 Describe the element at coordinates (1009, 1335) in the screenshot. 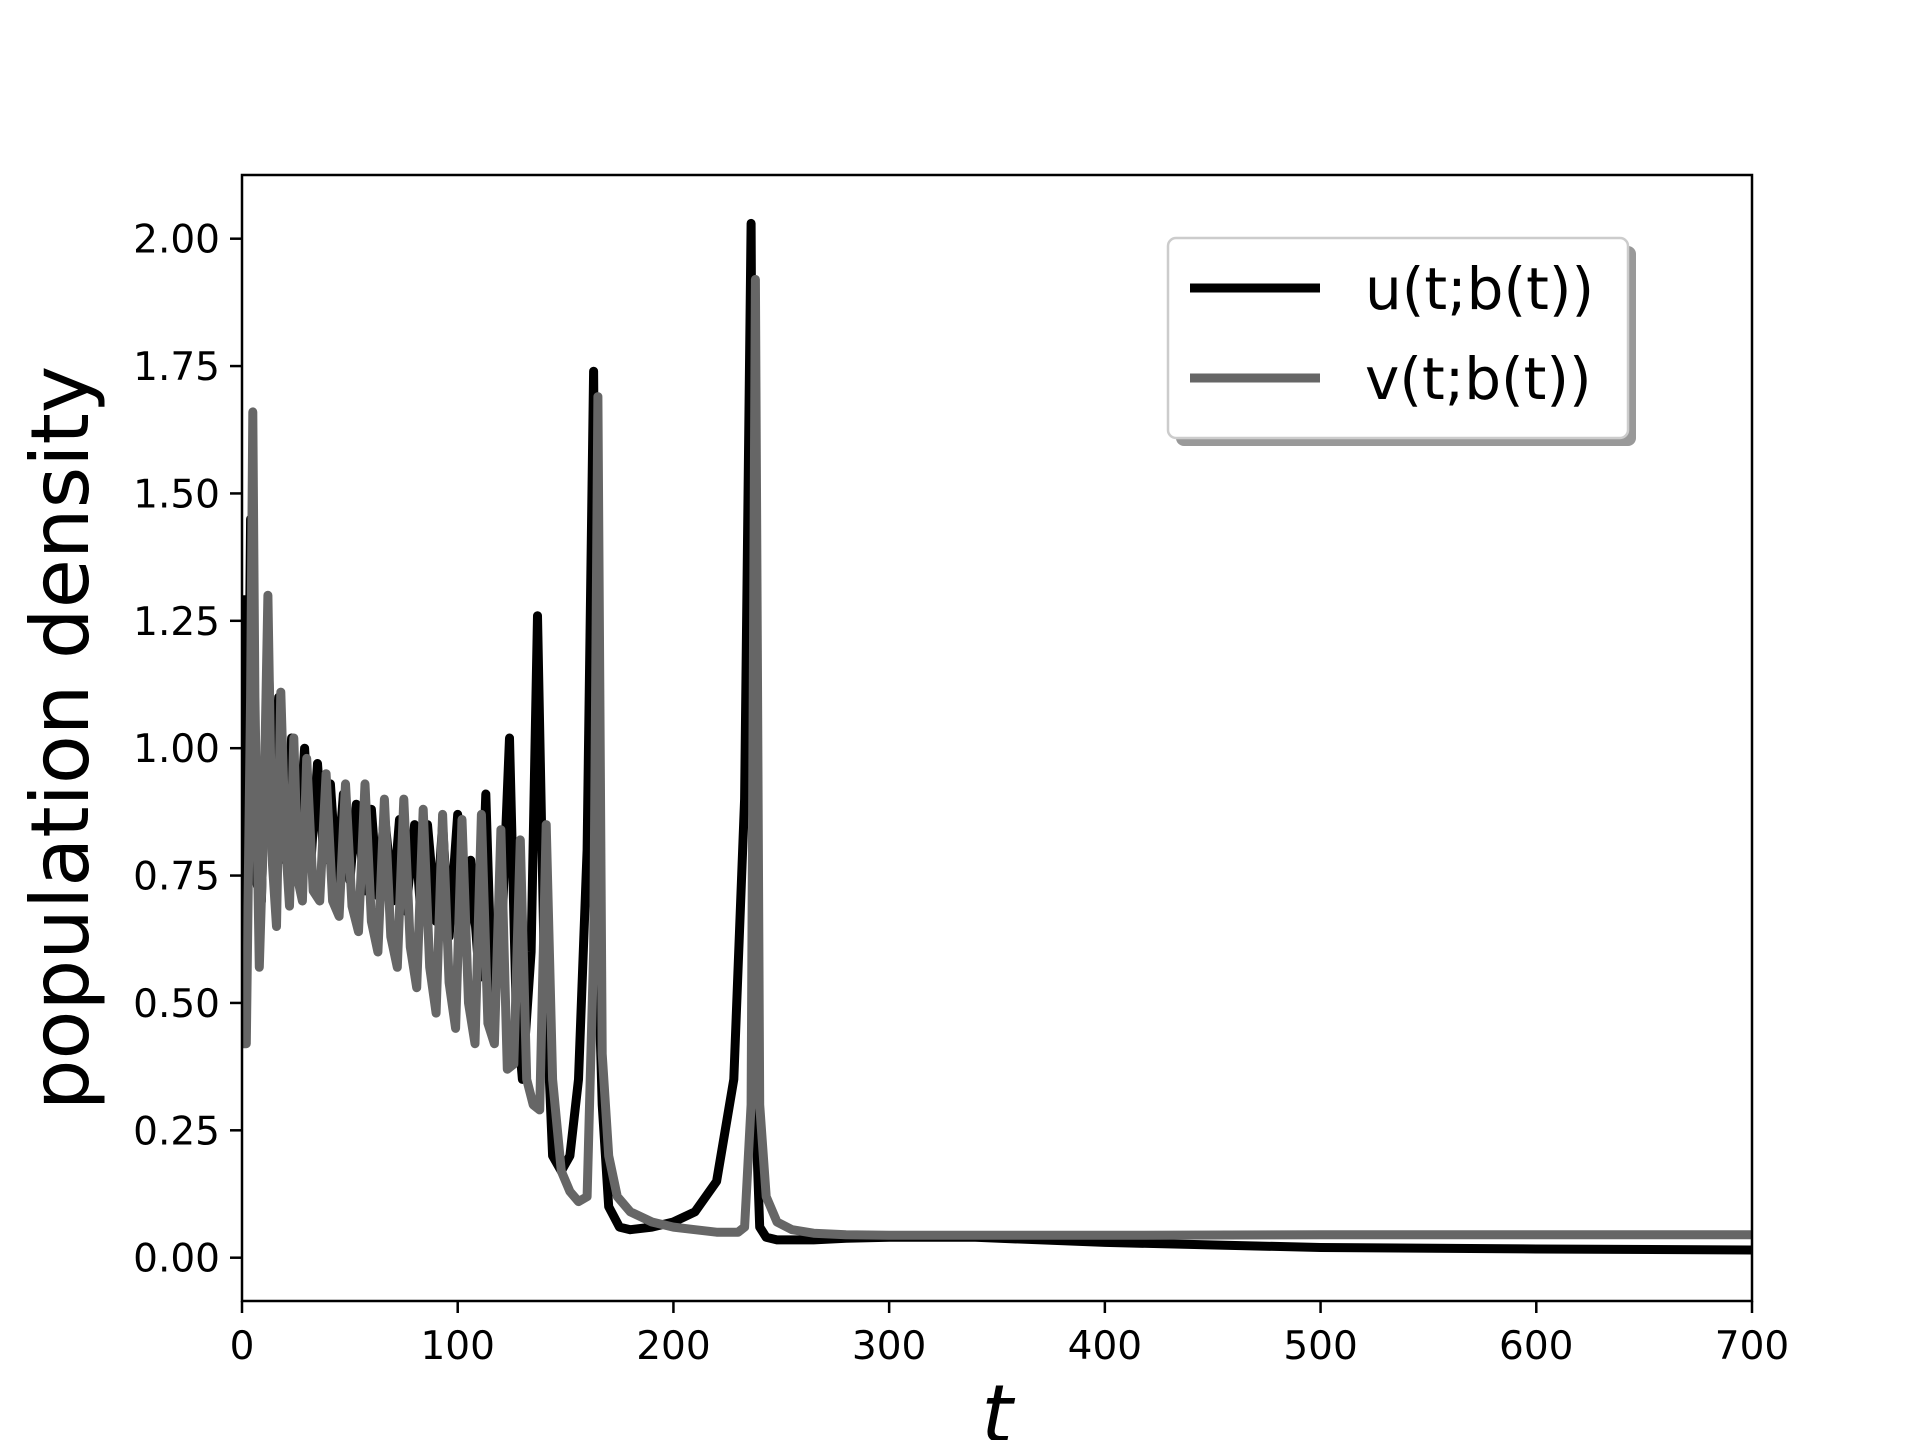

I see `x-axis: 0 100 200 300 400 500 600 700` at that location.